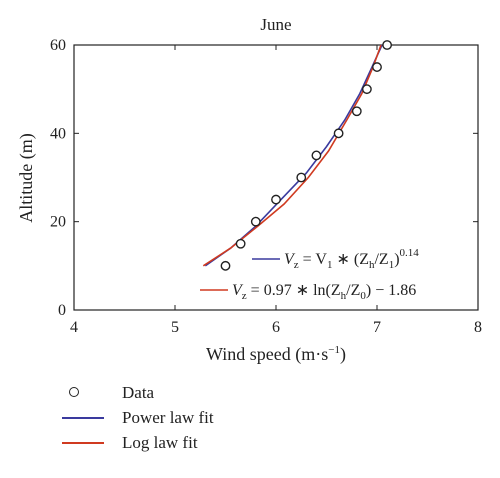 This screenshot has height=478, width=500. I want to click on y-tick-label-2: 40, so click(58, 133).